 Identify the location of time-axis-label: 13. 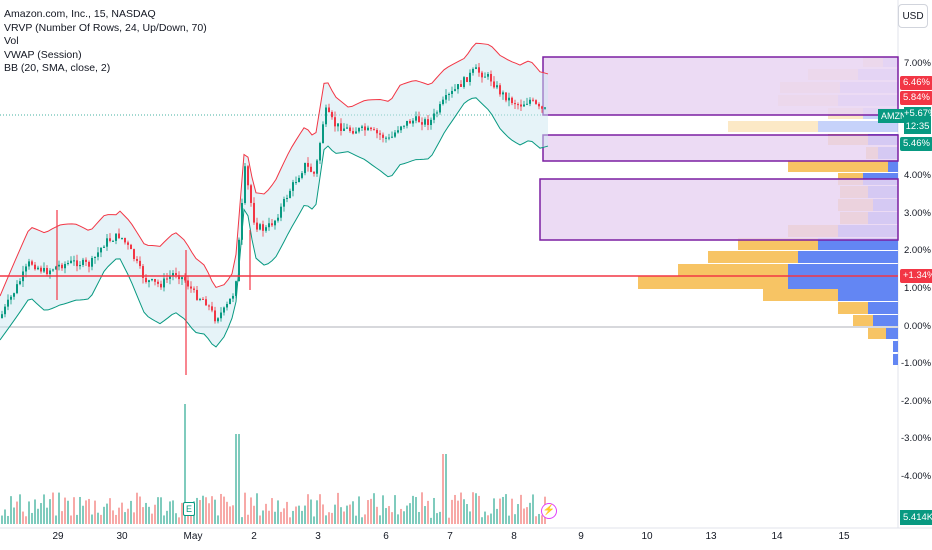
(711, 536).